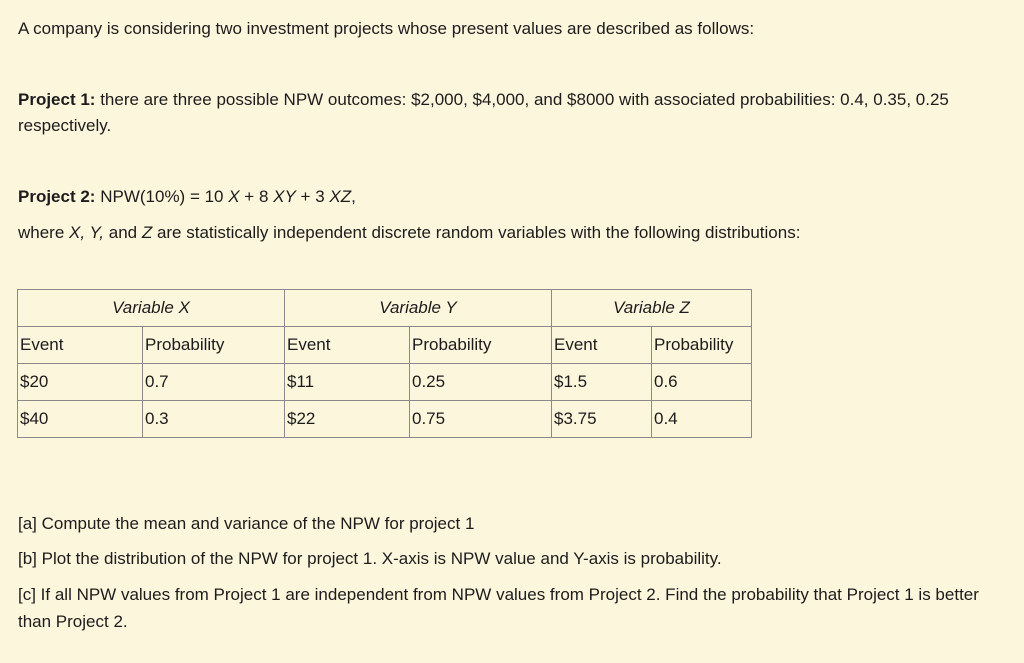  What do you see at coordinates (353, 196) in the screenshot?
I see `formula-end: ,` at bounding box center [353, 196].